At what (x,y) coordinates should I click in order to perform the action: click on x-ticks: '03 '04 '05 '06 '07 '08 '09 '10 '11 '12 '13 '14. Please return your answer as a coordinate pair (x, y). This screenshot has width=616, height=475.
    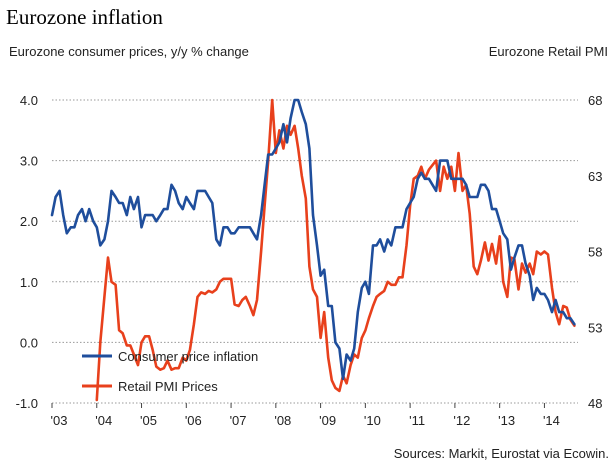
    Looking at the image, I should click on (305, 415).